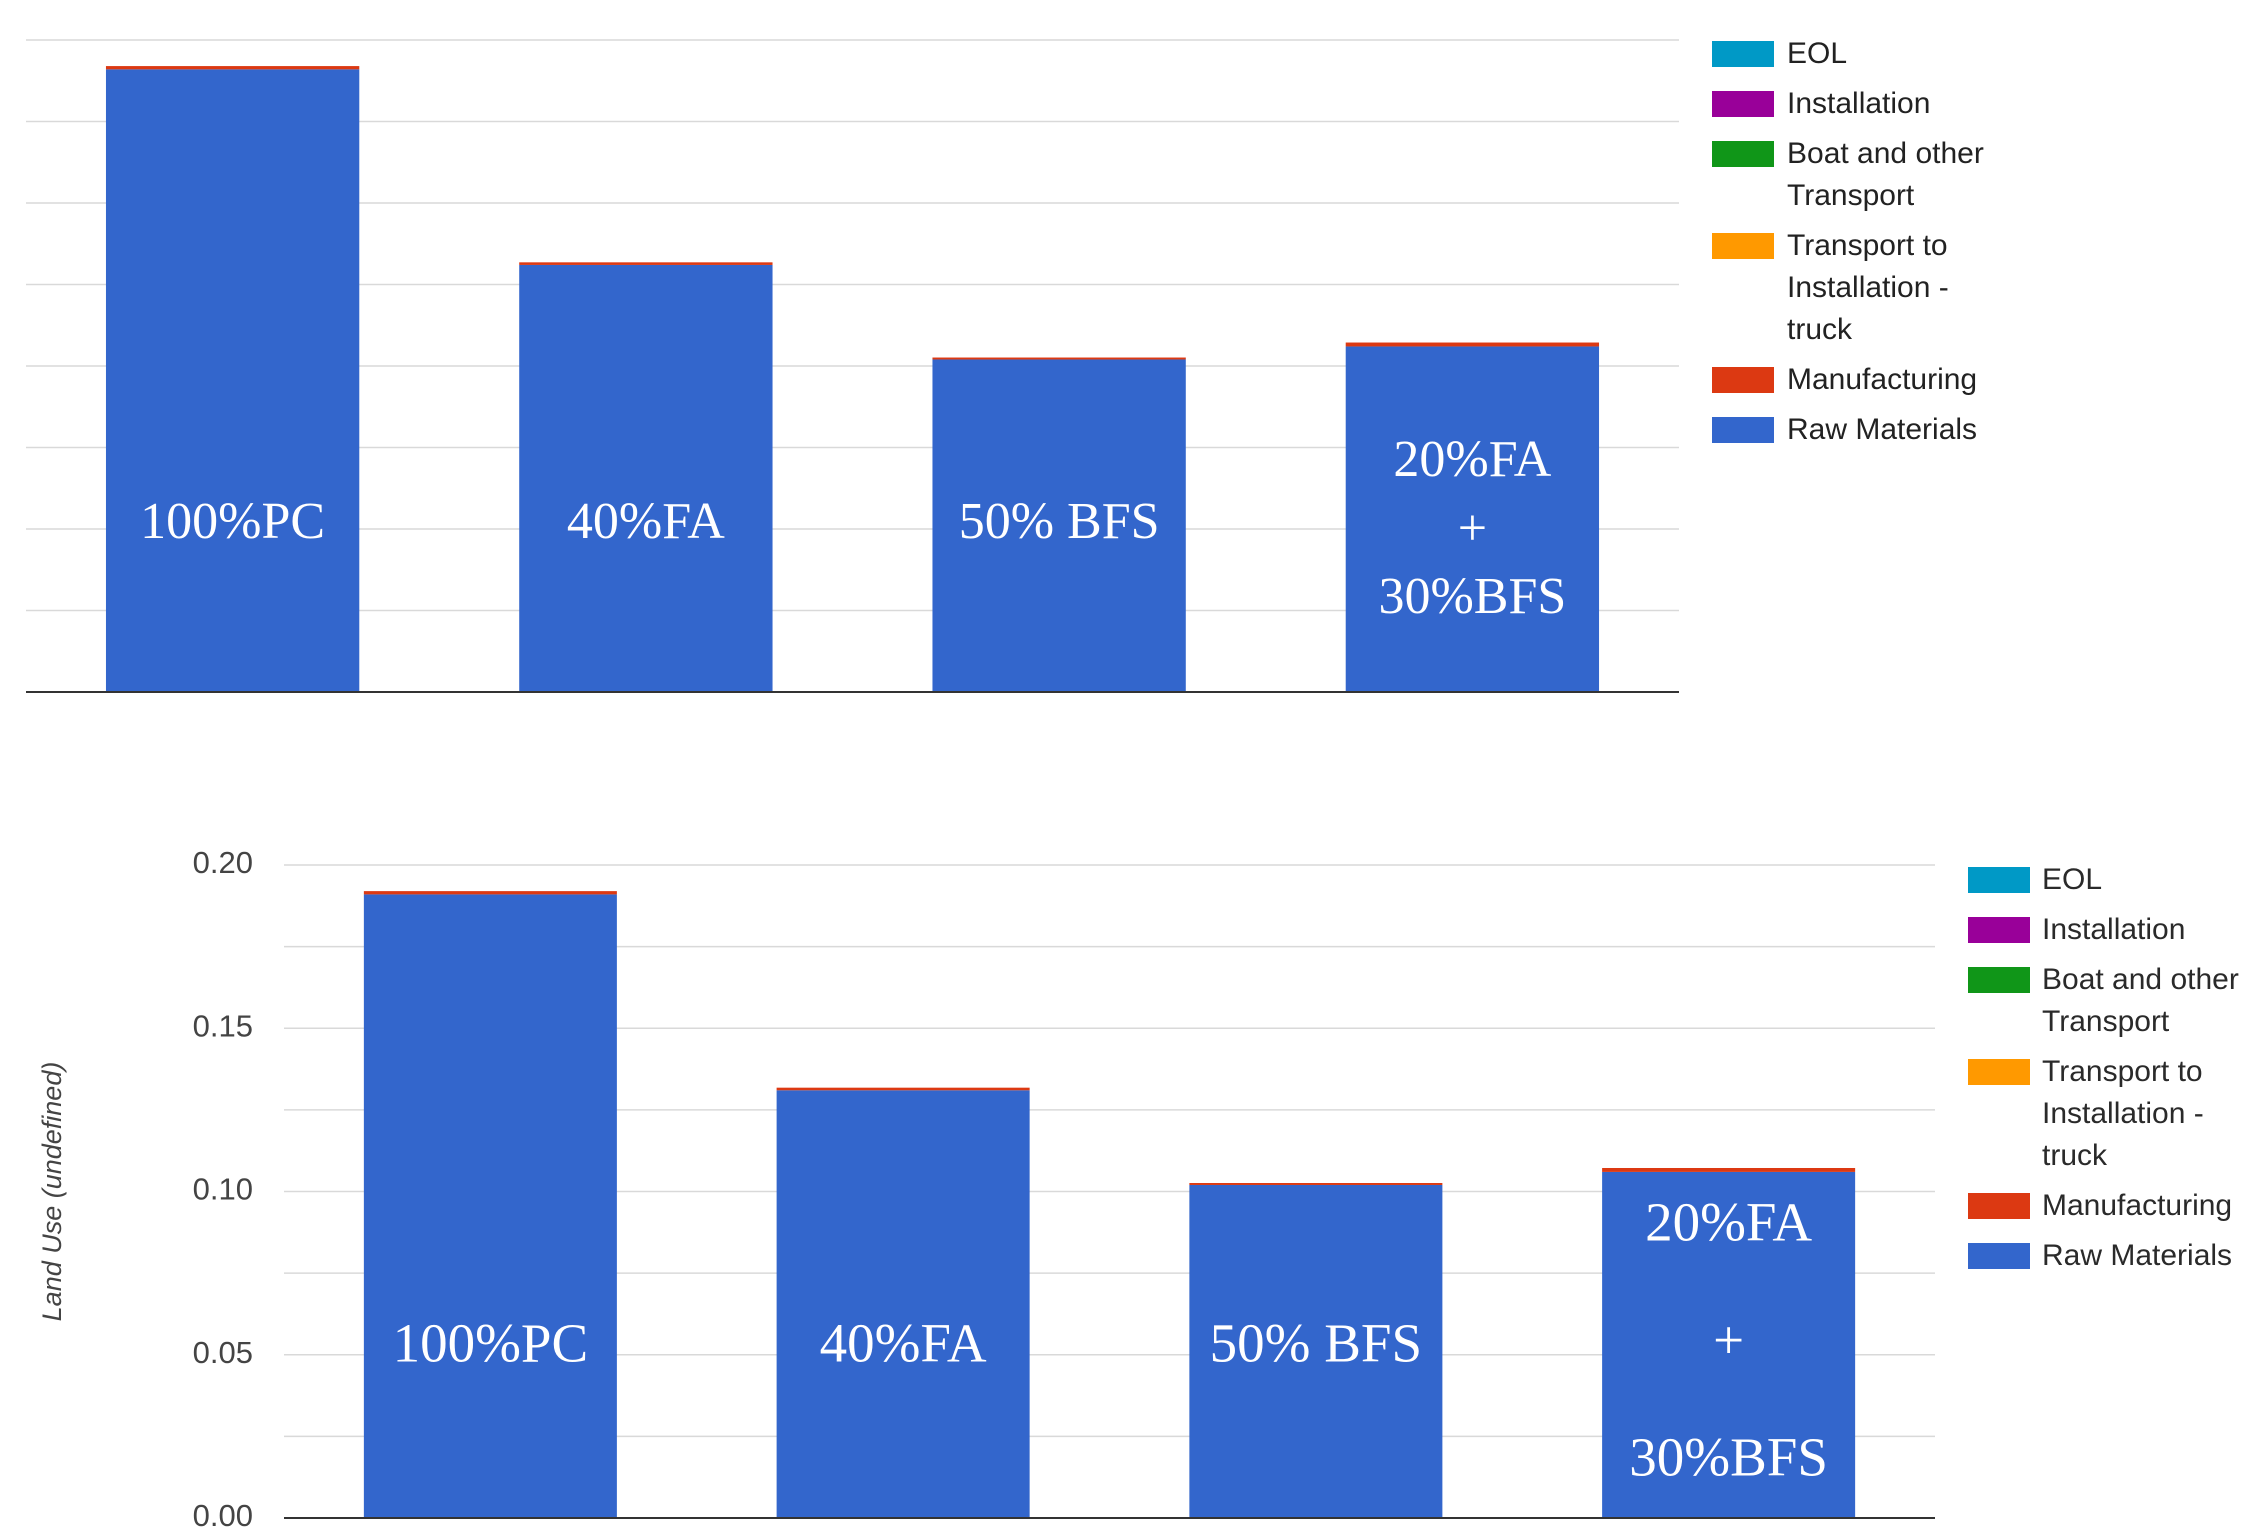 This screenshot has height=1531, width=2265. Describe the element at coordinates (223, 1189) in the screenshot. I see `y-tick-label: 0.10` at that location.